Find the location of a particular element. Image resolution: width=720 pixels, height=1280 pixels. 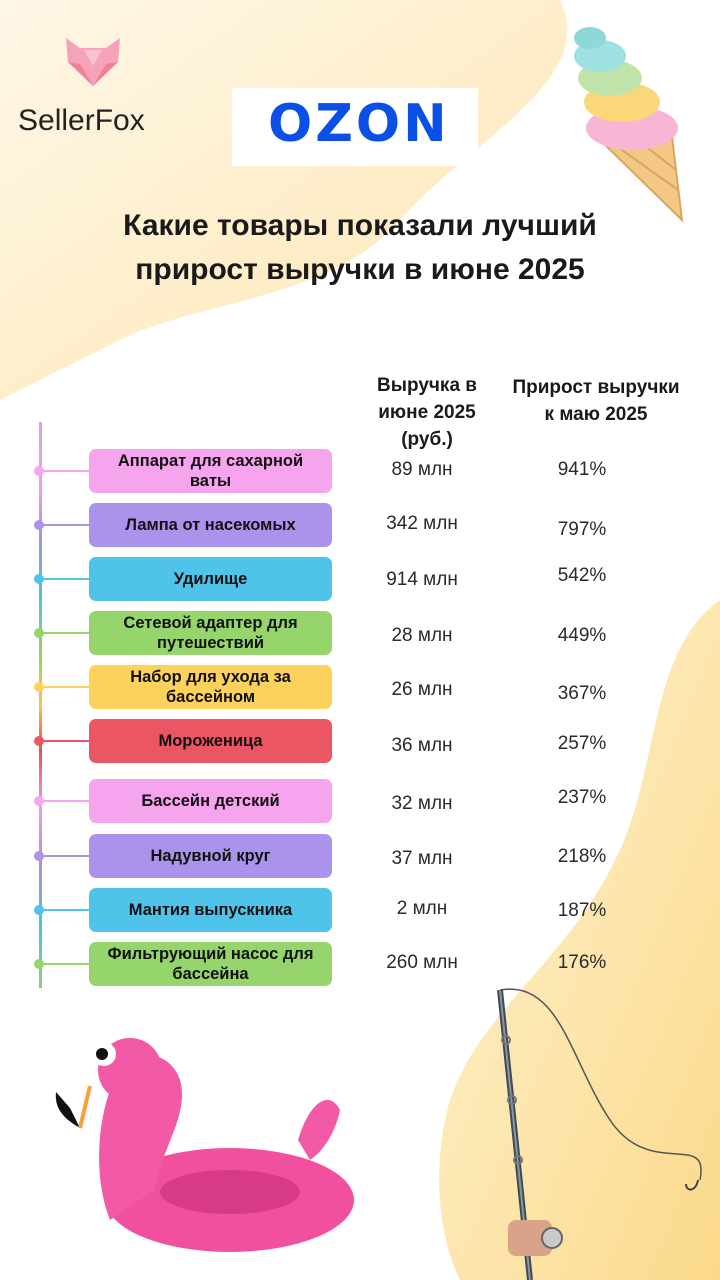

product-revenue: 2 млн is located at coordinates (422, 908).